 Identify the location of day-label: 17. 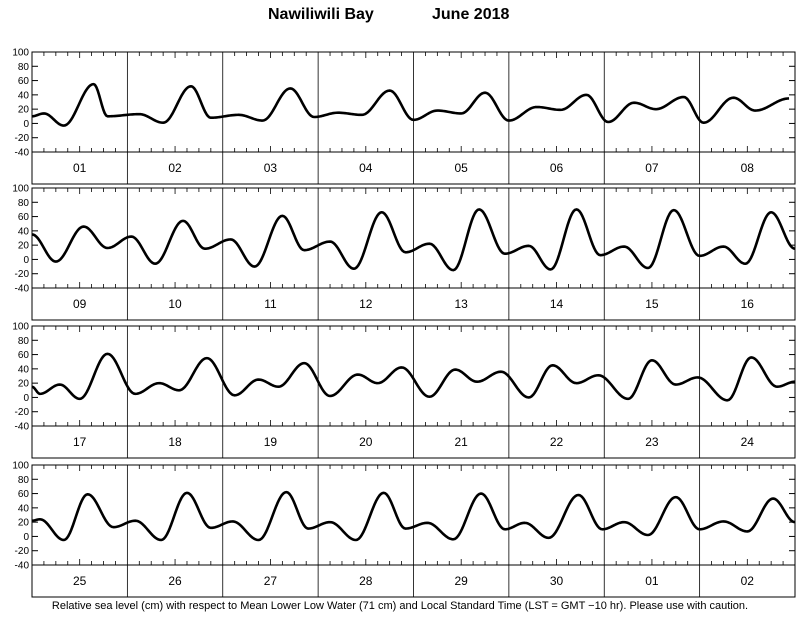
(80, 442).